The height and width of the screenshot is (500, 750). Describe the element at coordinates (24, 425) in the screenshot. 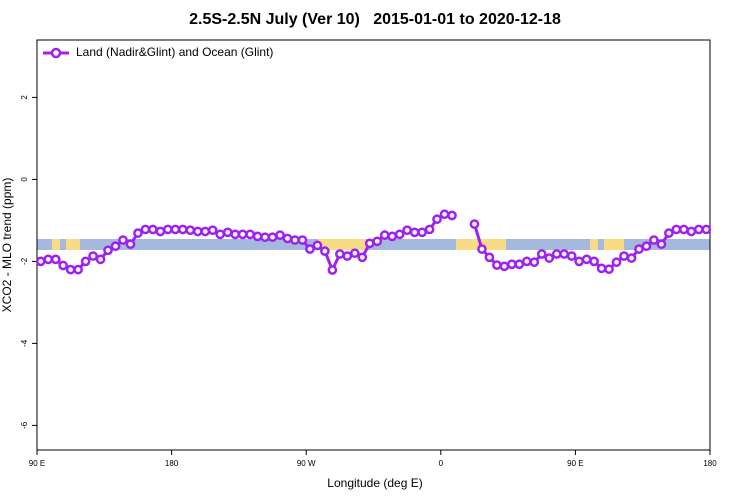

I see `y-tick-label: -6` at that location.